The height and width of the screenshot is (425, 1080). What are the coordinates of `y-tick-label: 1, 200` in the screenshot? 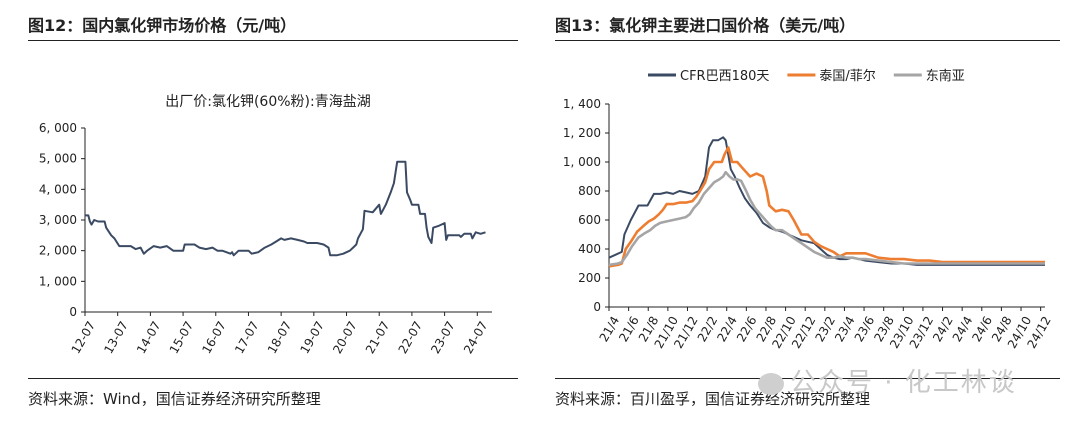 It's located at (582, 133).